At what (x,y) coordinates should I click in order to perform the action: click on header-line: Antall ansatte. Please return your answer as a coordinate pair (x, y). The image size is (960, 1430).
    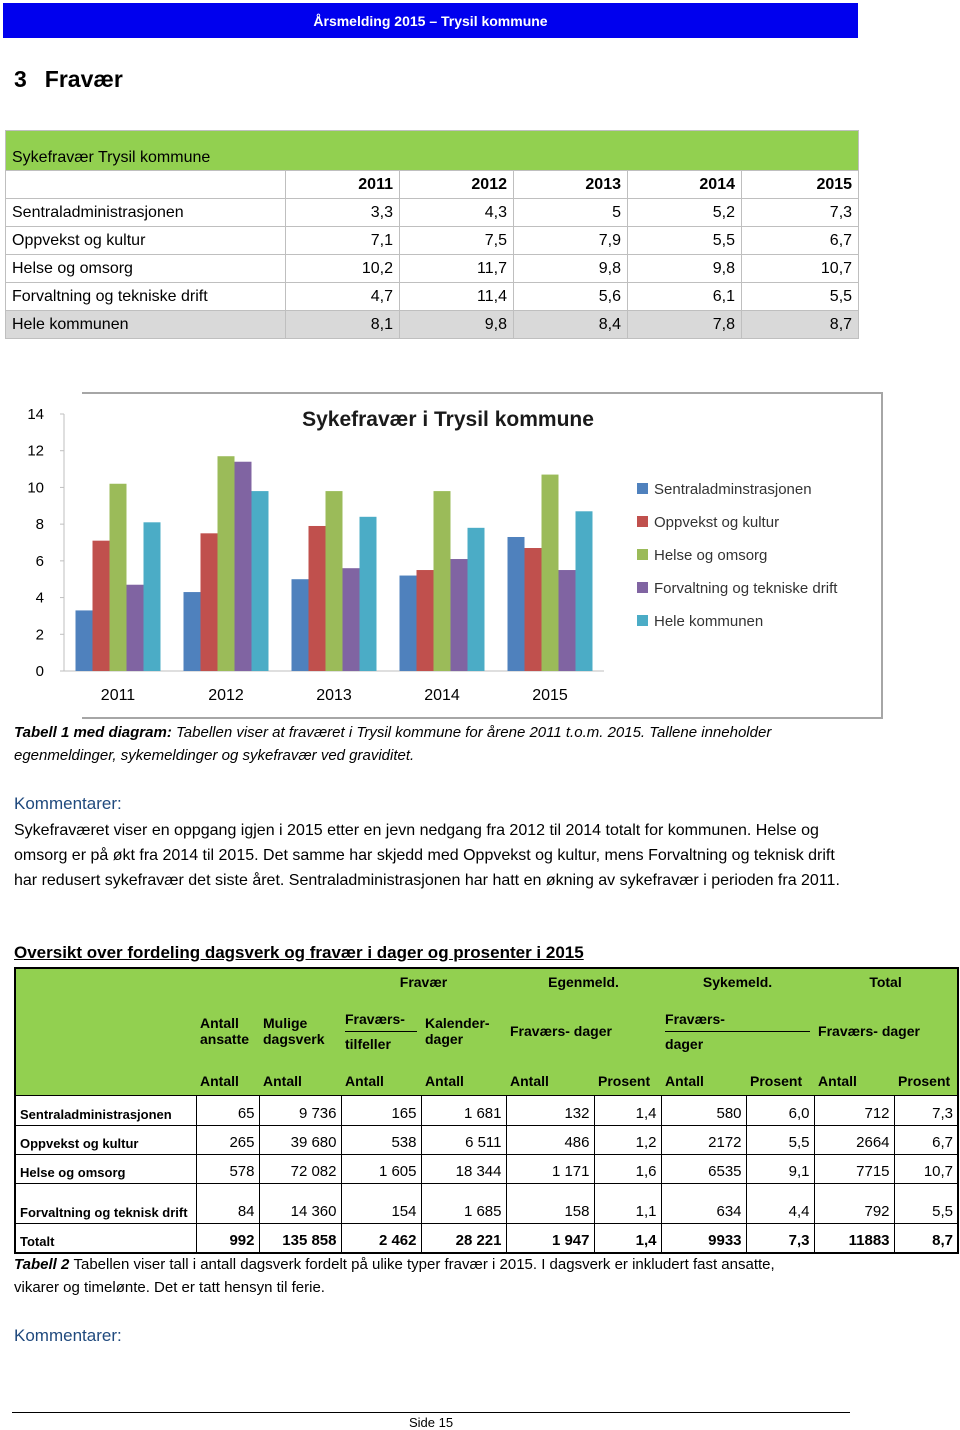
    Looking at the image, I should click on (225, 1031).